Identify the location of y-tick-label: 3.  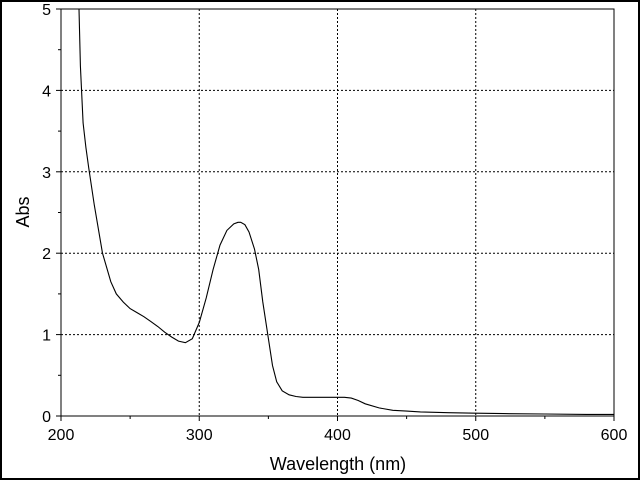
(46, 173).